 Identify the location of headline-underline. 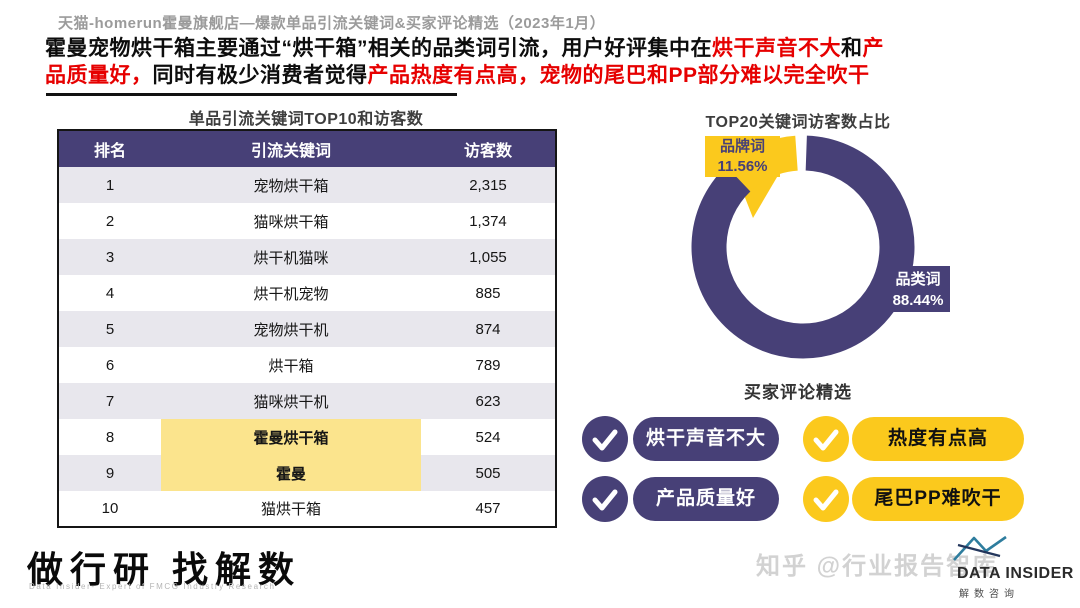
(251, 94).